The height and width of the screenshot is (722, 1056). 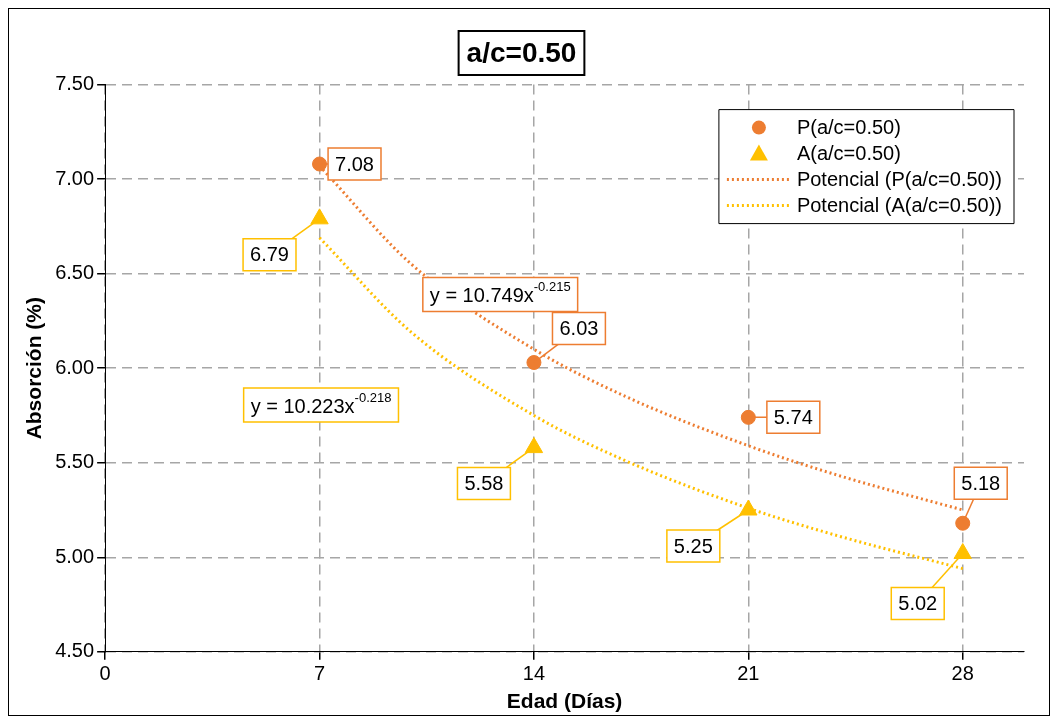 I want to click on y-axis-title: Absorción (%), so click(x=34, y=368).